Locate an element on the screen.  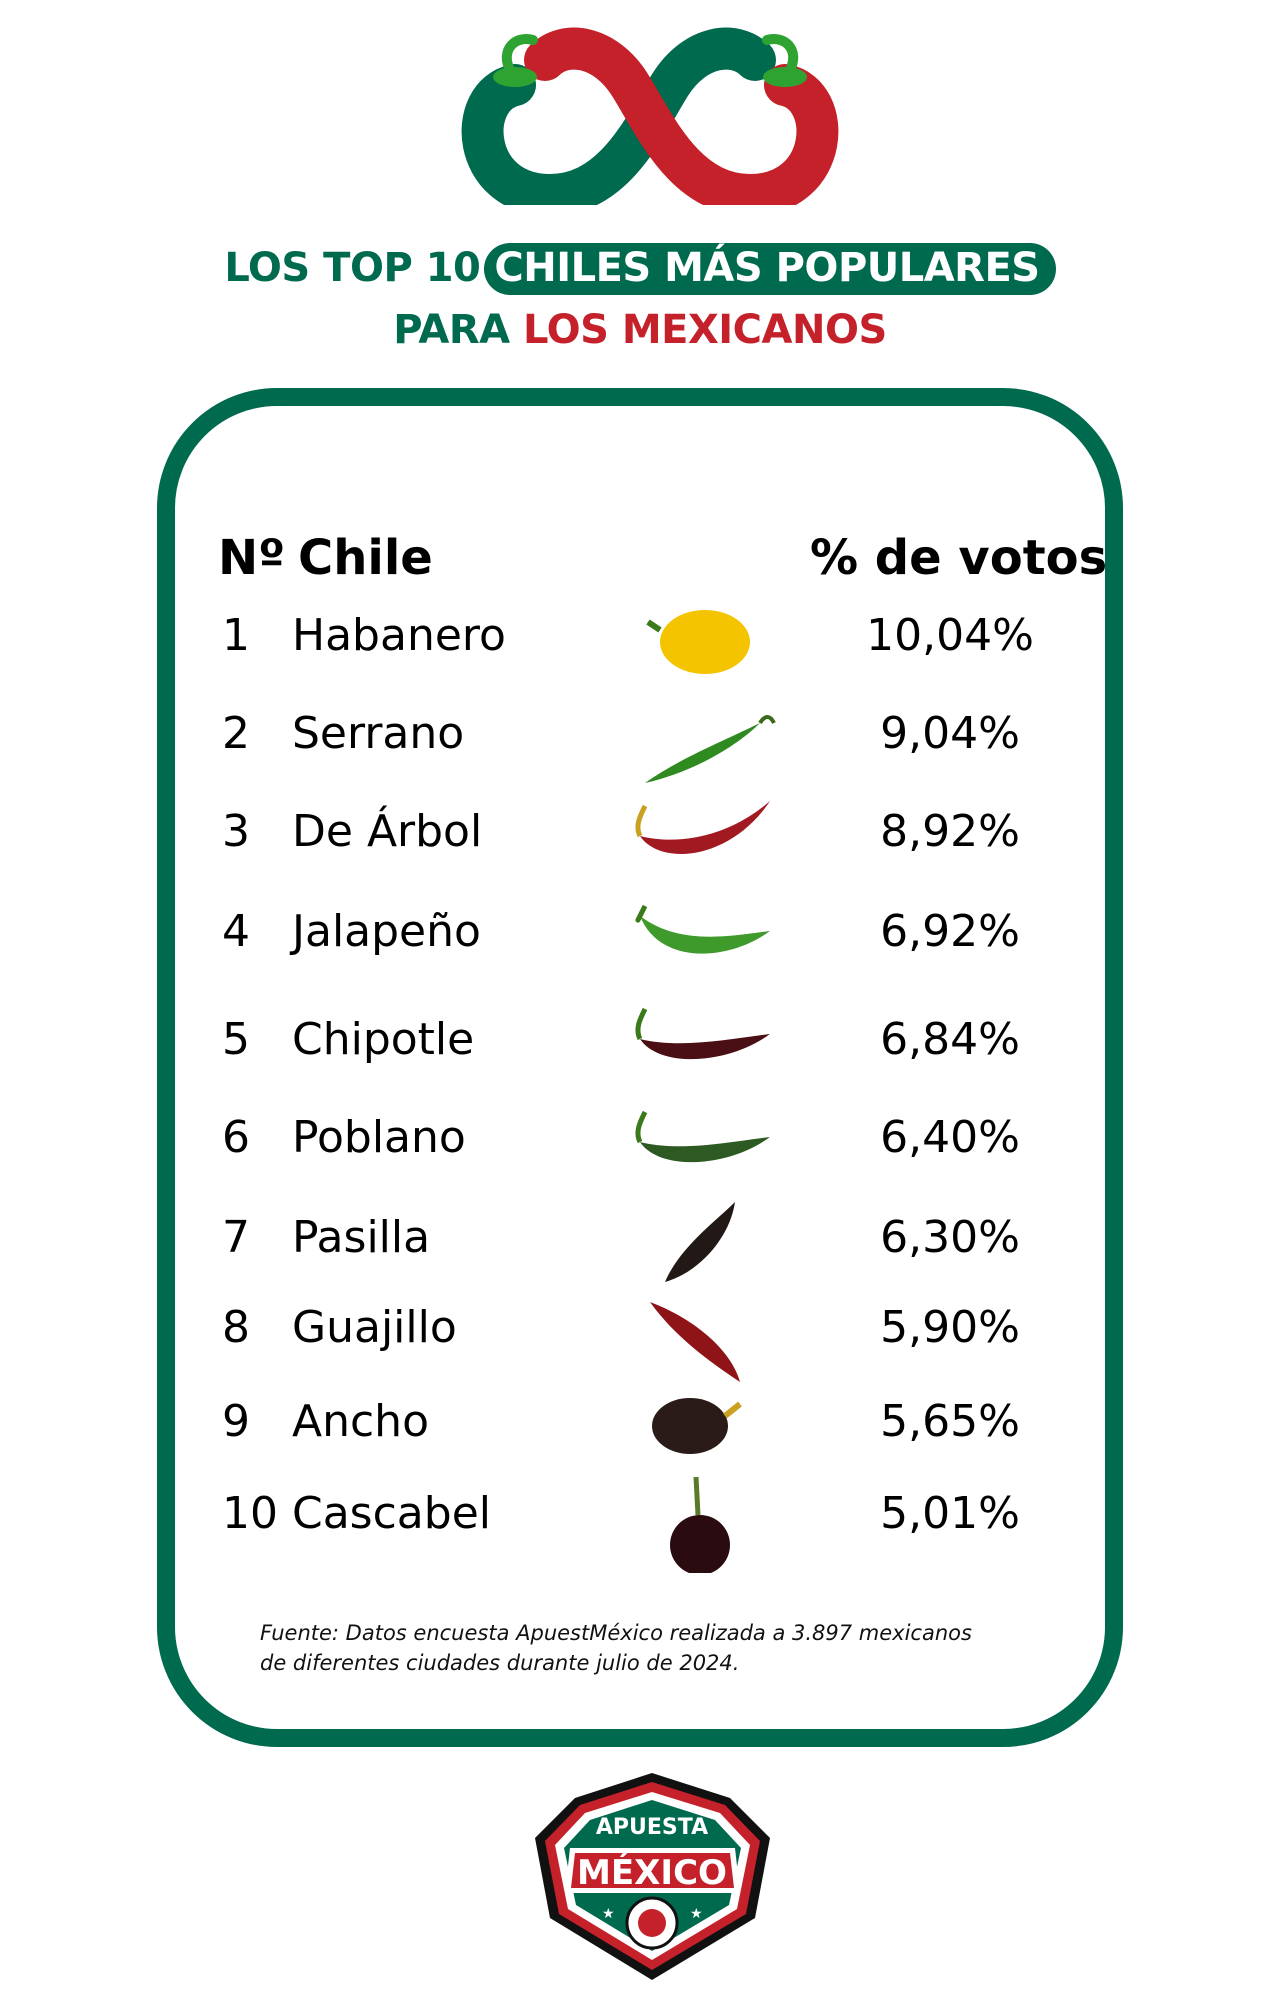
arbol-pepper-icon is located at coordinates (702, 827).